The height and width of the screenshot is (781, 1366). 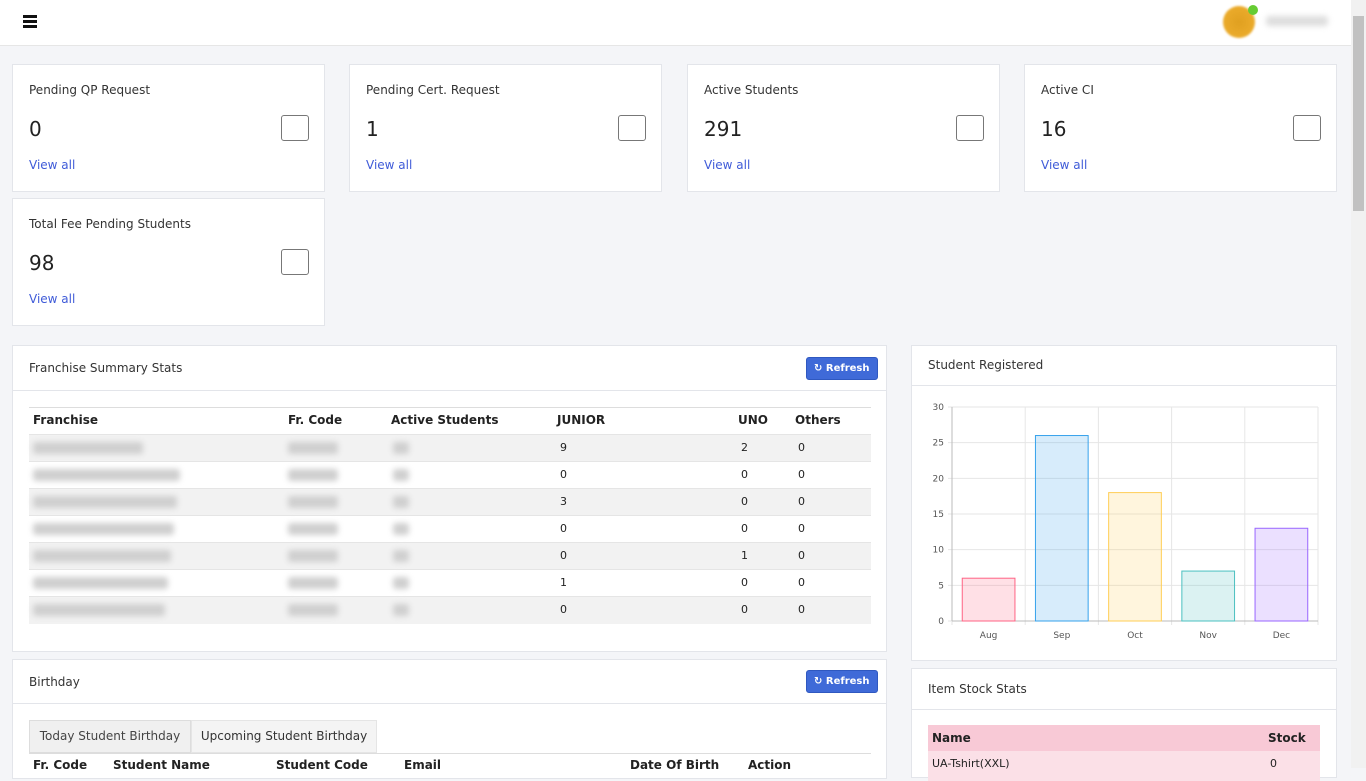 What do you see at coordinates (1061, 636) in the screenshot?
I see `x-tick-label: Sep` at bounding box center [1061, 636].